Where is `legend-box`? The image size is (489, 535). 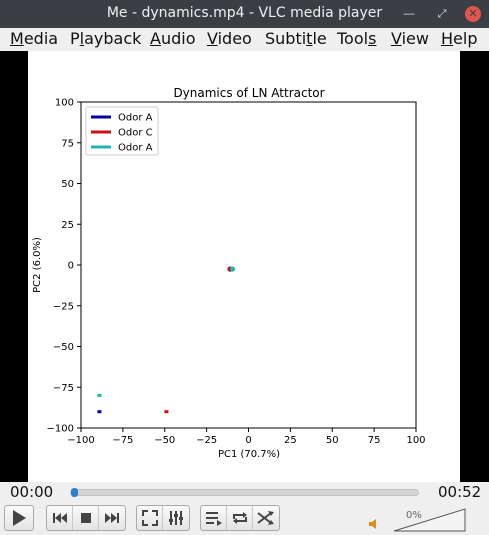
legend-box is located at coordinates (122, 131).